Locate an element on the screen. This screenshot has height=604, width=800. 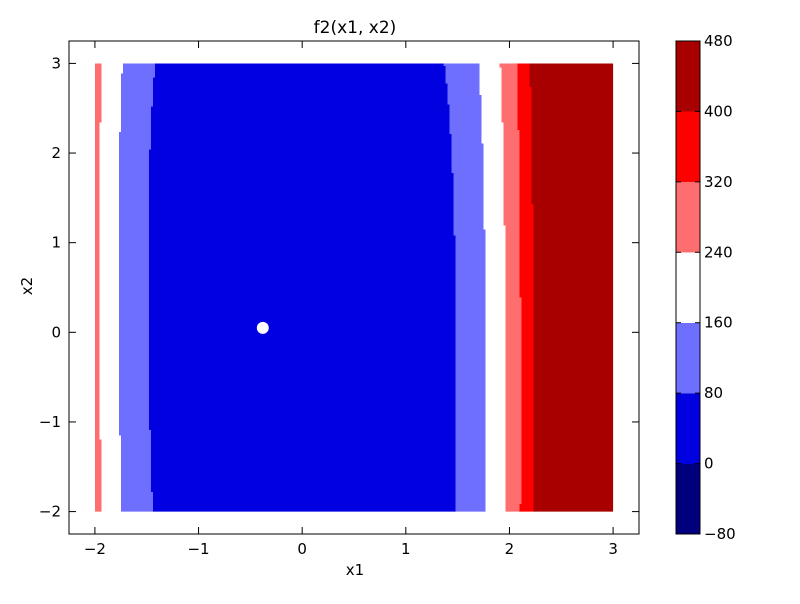
colorbar-label: −80 is located at coordinates (720, 534).